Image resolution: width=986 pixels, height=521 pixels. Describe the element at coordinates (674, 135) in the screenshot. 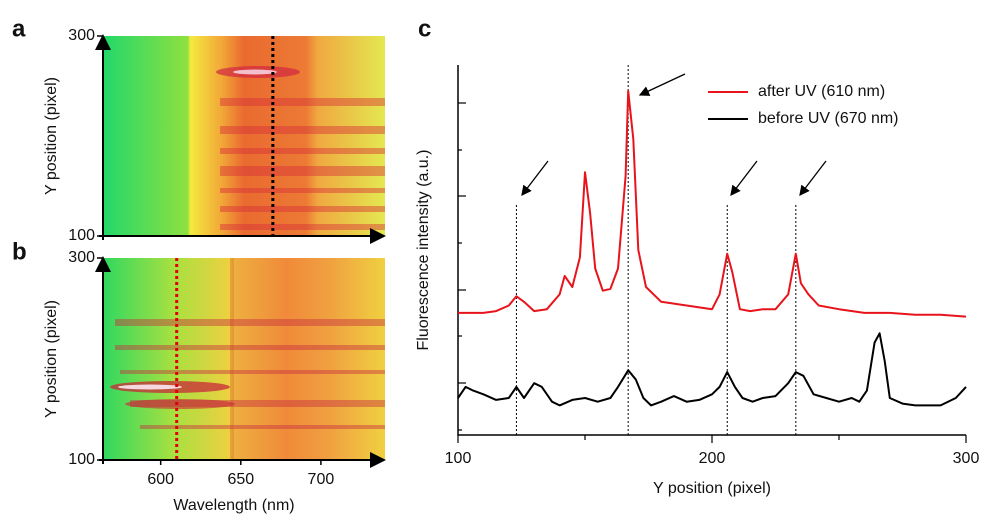

I see `arrows` at that location.